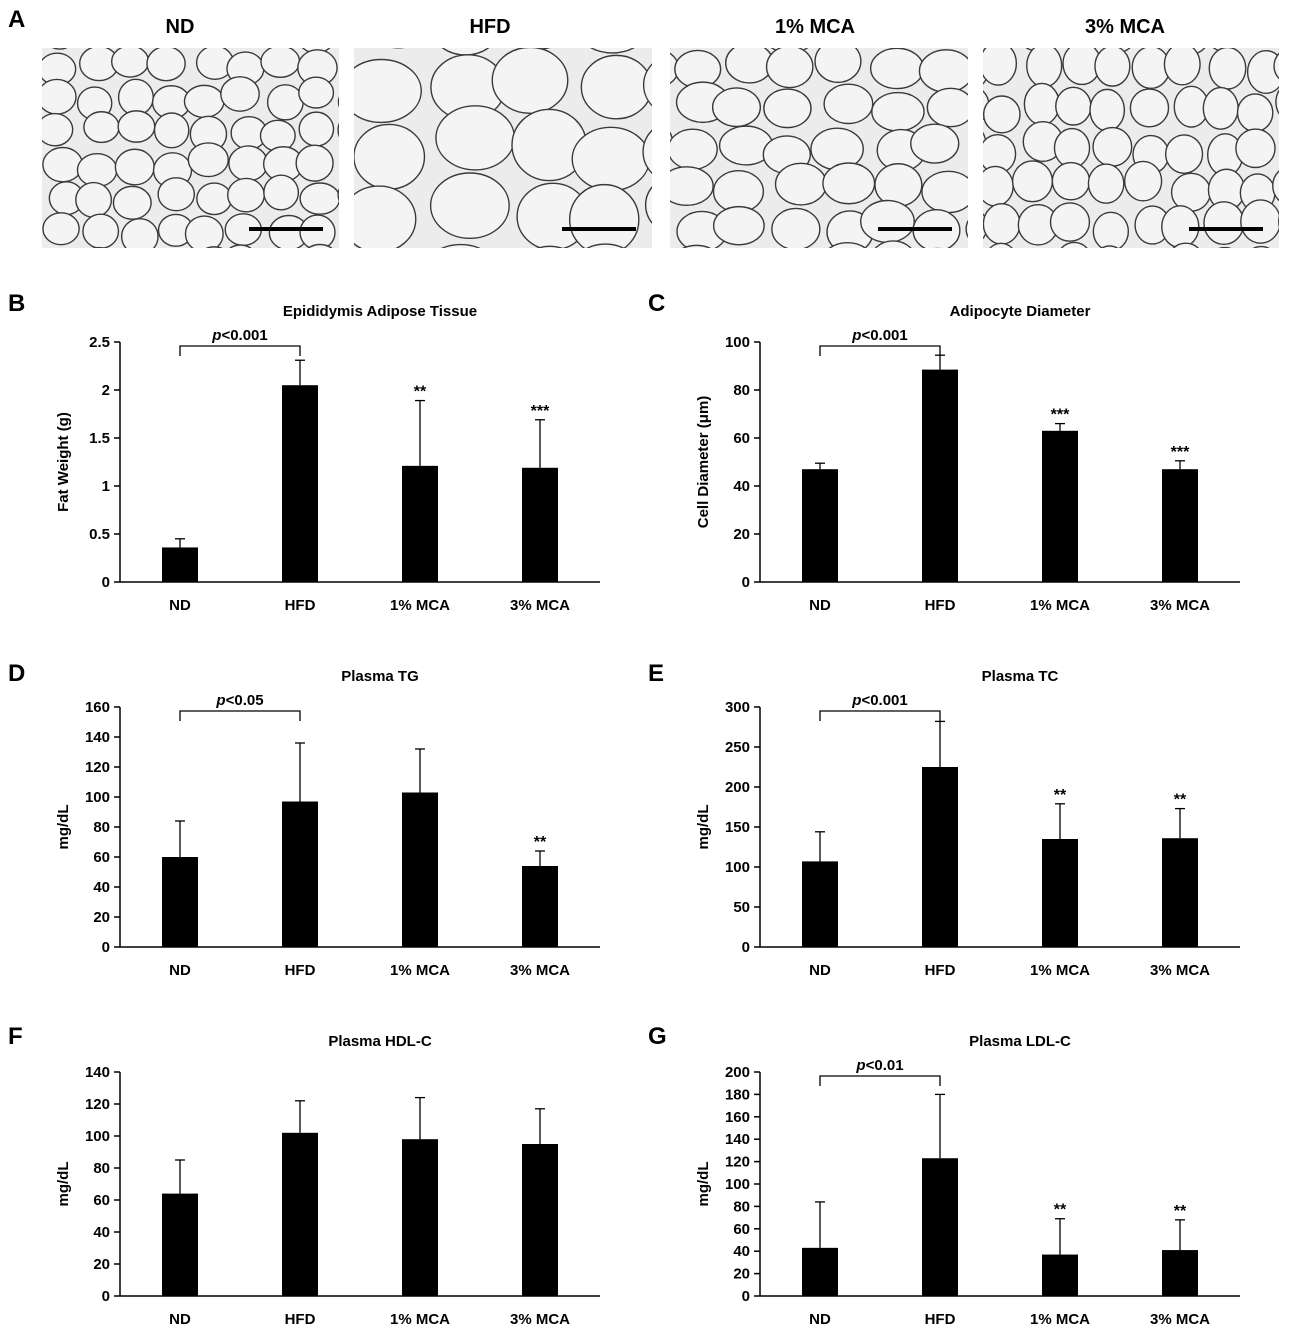 Image resolution: width=1291 pixels, height=1344 pixels. I want to click on panel-label-e: E, so click(656, 673).